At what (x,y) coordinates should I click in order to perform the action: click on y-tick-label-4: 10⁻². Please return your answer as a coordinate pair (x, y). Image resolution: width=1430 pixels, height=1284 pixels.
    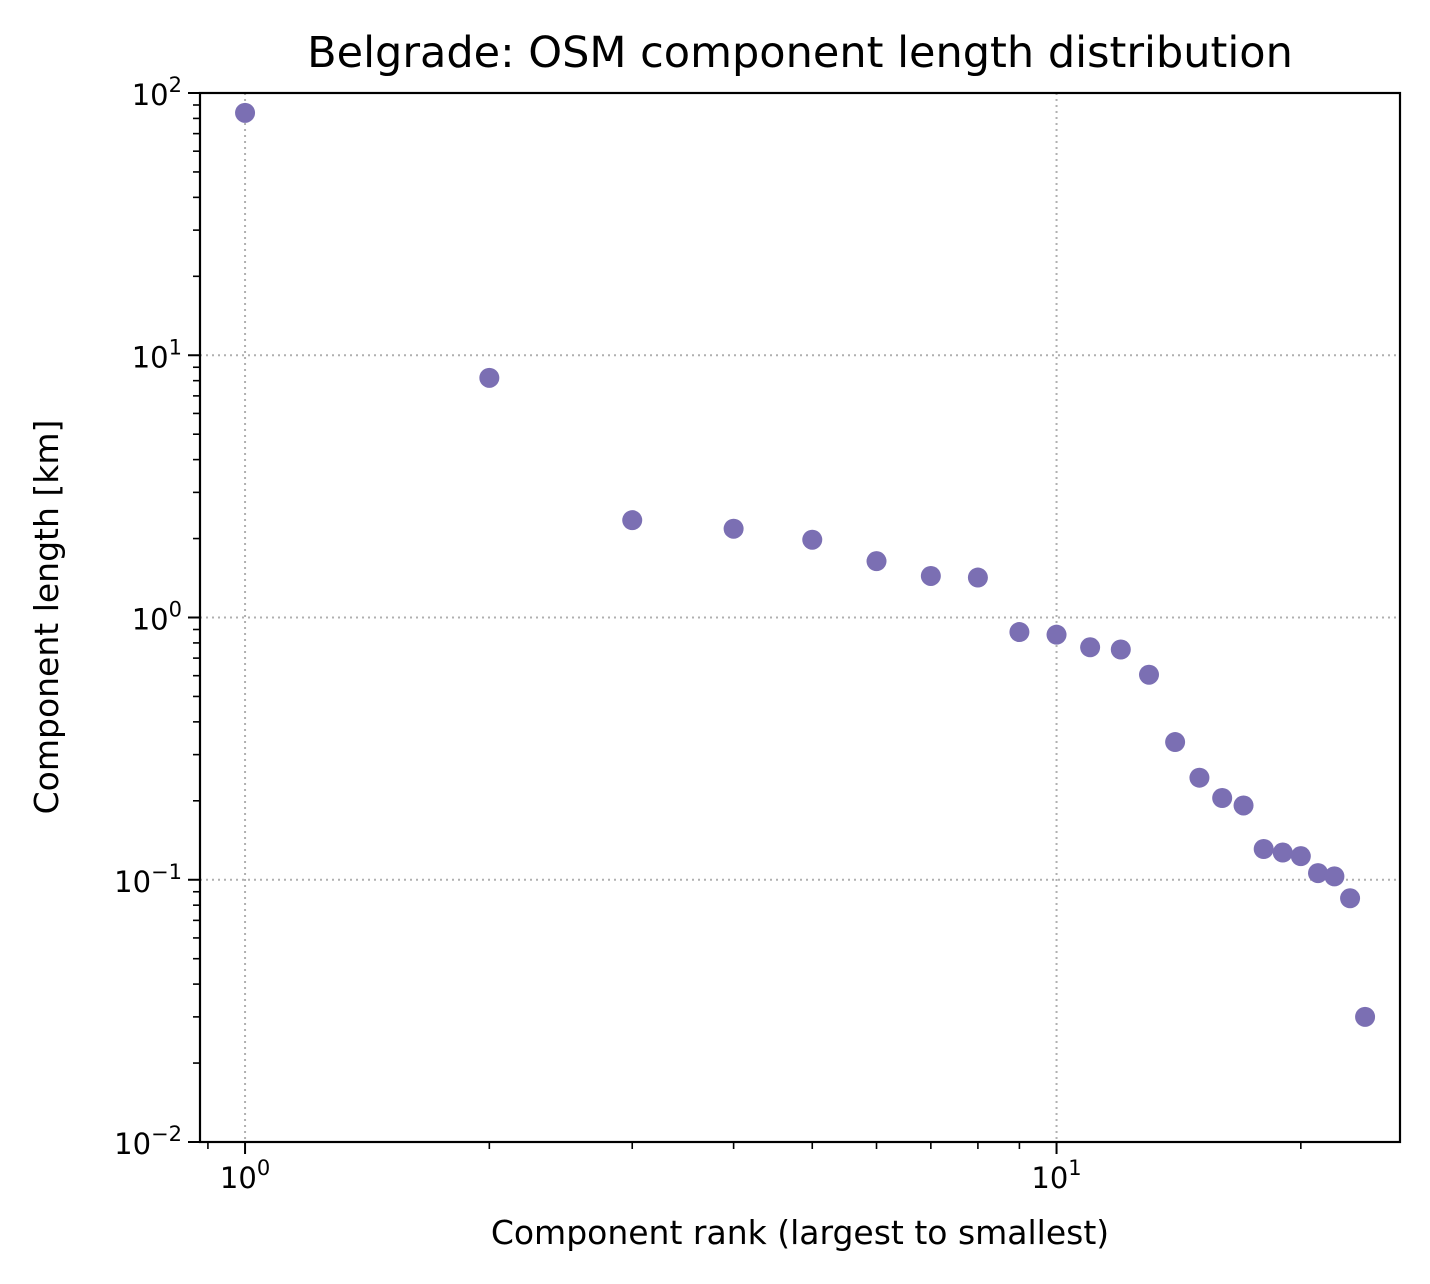
    Looking at the image, I should click on (148, 1141).